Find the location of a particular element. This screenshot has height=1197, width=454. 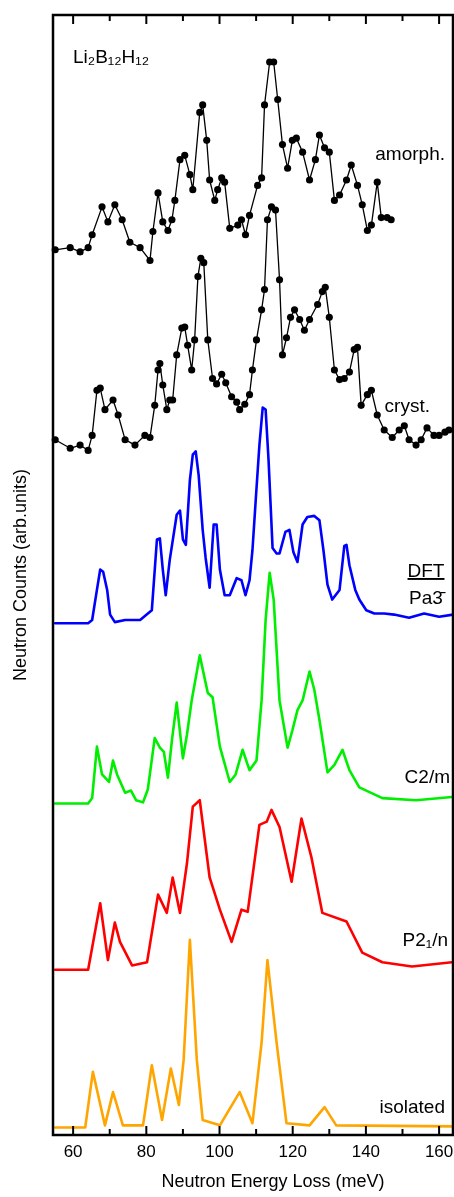

x-axis-title: Neutron Energy Loss (meV) is located at coordinates (273, 1181).